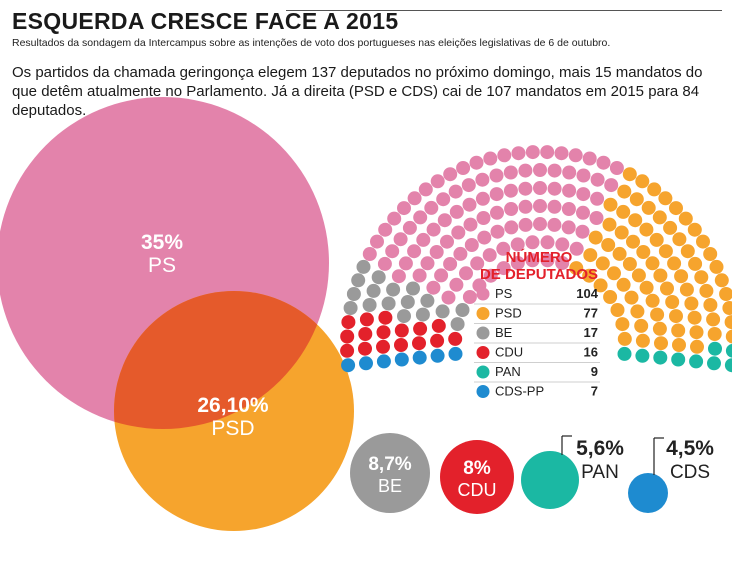 This screenshot has height=561, width=732. Describe the element at coordinates (594, 391) in the screenshot. I see `legend-value-cds-pp: 7` at that location.